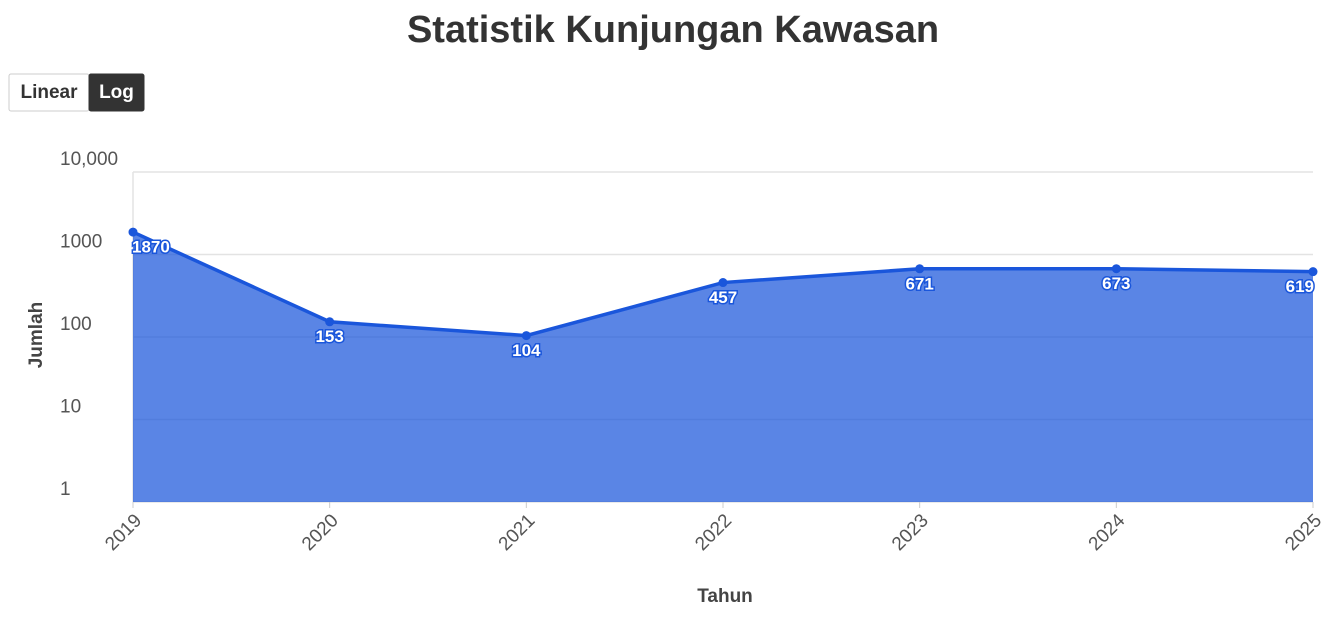 The width and height of the screenshot is (1340, 617). Describe the element at coordinates (81, 242) in the screenshot. I see `y-tick-label: 1000` at that location.